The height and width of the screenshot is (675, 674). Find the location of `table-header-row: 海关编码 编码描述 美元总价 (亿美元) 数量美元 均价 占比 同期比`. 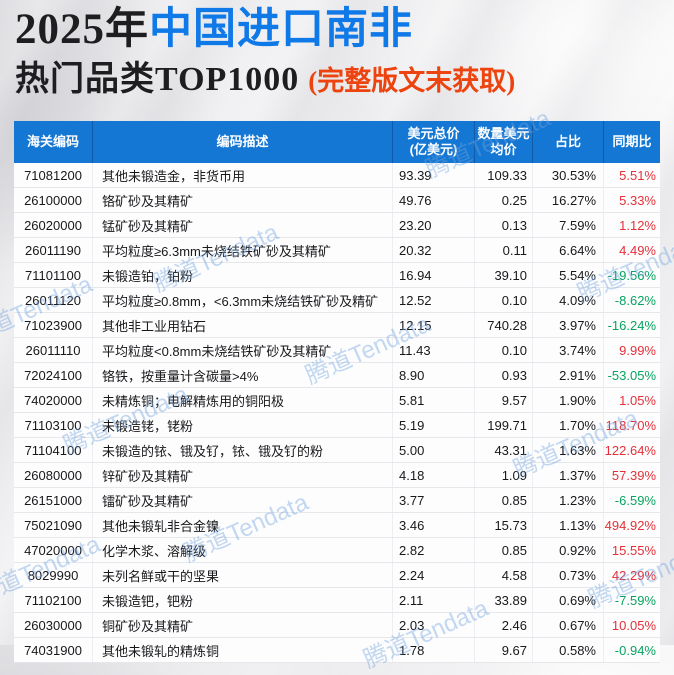

table-header-row: 海关编码 编码描述 美元总价 (亿美元) 数量美元 均价 占比 同期比 is located at coordinates (337, 142).